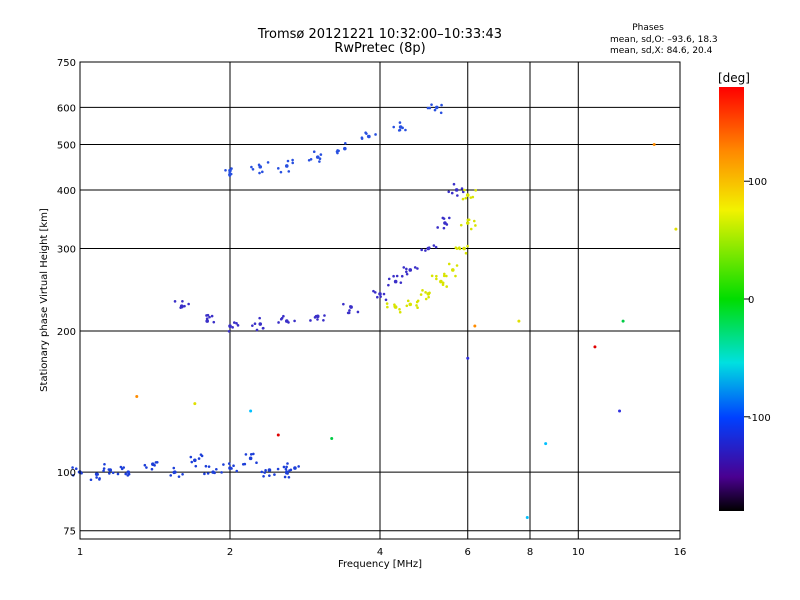 This screenshot has height=600, width=800. Describe the element at coordinates (382, 552) in the screenshot. I see `x-tick-labels: 1 2 4 6 8 10 16` at that location.